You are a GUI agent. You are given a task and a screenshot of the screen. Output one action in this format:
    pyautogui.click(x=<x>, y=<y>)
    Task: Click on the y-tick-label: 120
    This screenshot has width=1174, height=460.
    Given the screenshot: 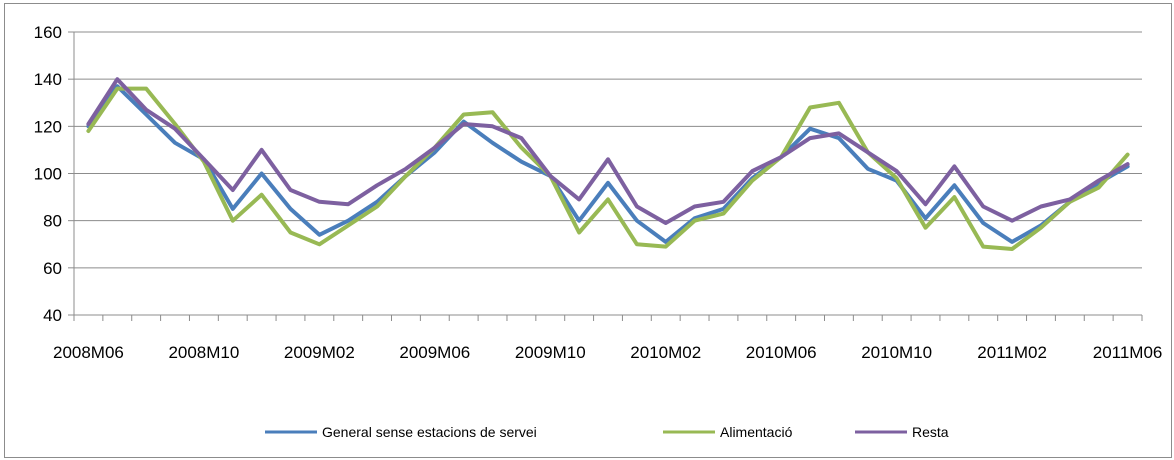 What is the action you would take?
    pyautogui.click(x=48, y=126)
    